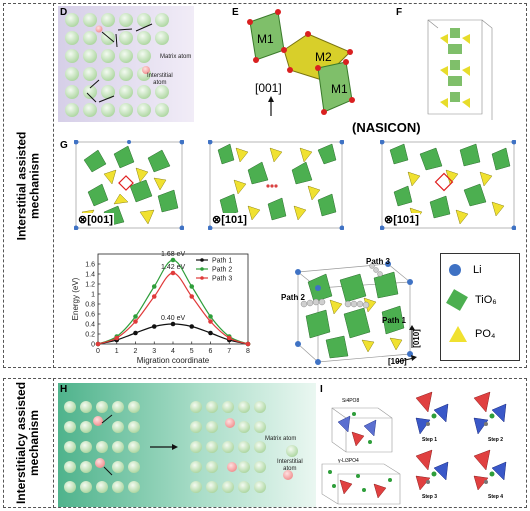 This screenshot has height=511, width=530. Describe the element at coordinates (93, 295) in the screenshot. I see `y-tick-label: 1` at that location.